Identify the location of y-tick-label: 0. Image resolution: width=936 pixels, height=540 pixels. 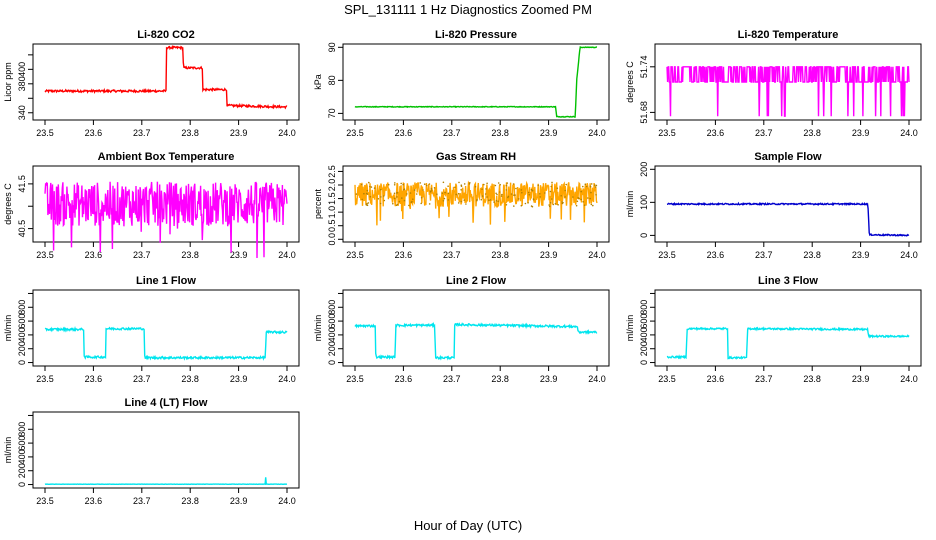
(332, 362).